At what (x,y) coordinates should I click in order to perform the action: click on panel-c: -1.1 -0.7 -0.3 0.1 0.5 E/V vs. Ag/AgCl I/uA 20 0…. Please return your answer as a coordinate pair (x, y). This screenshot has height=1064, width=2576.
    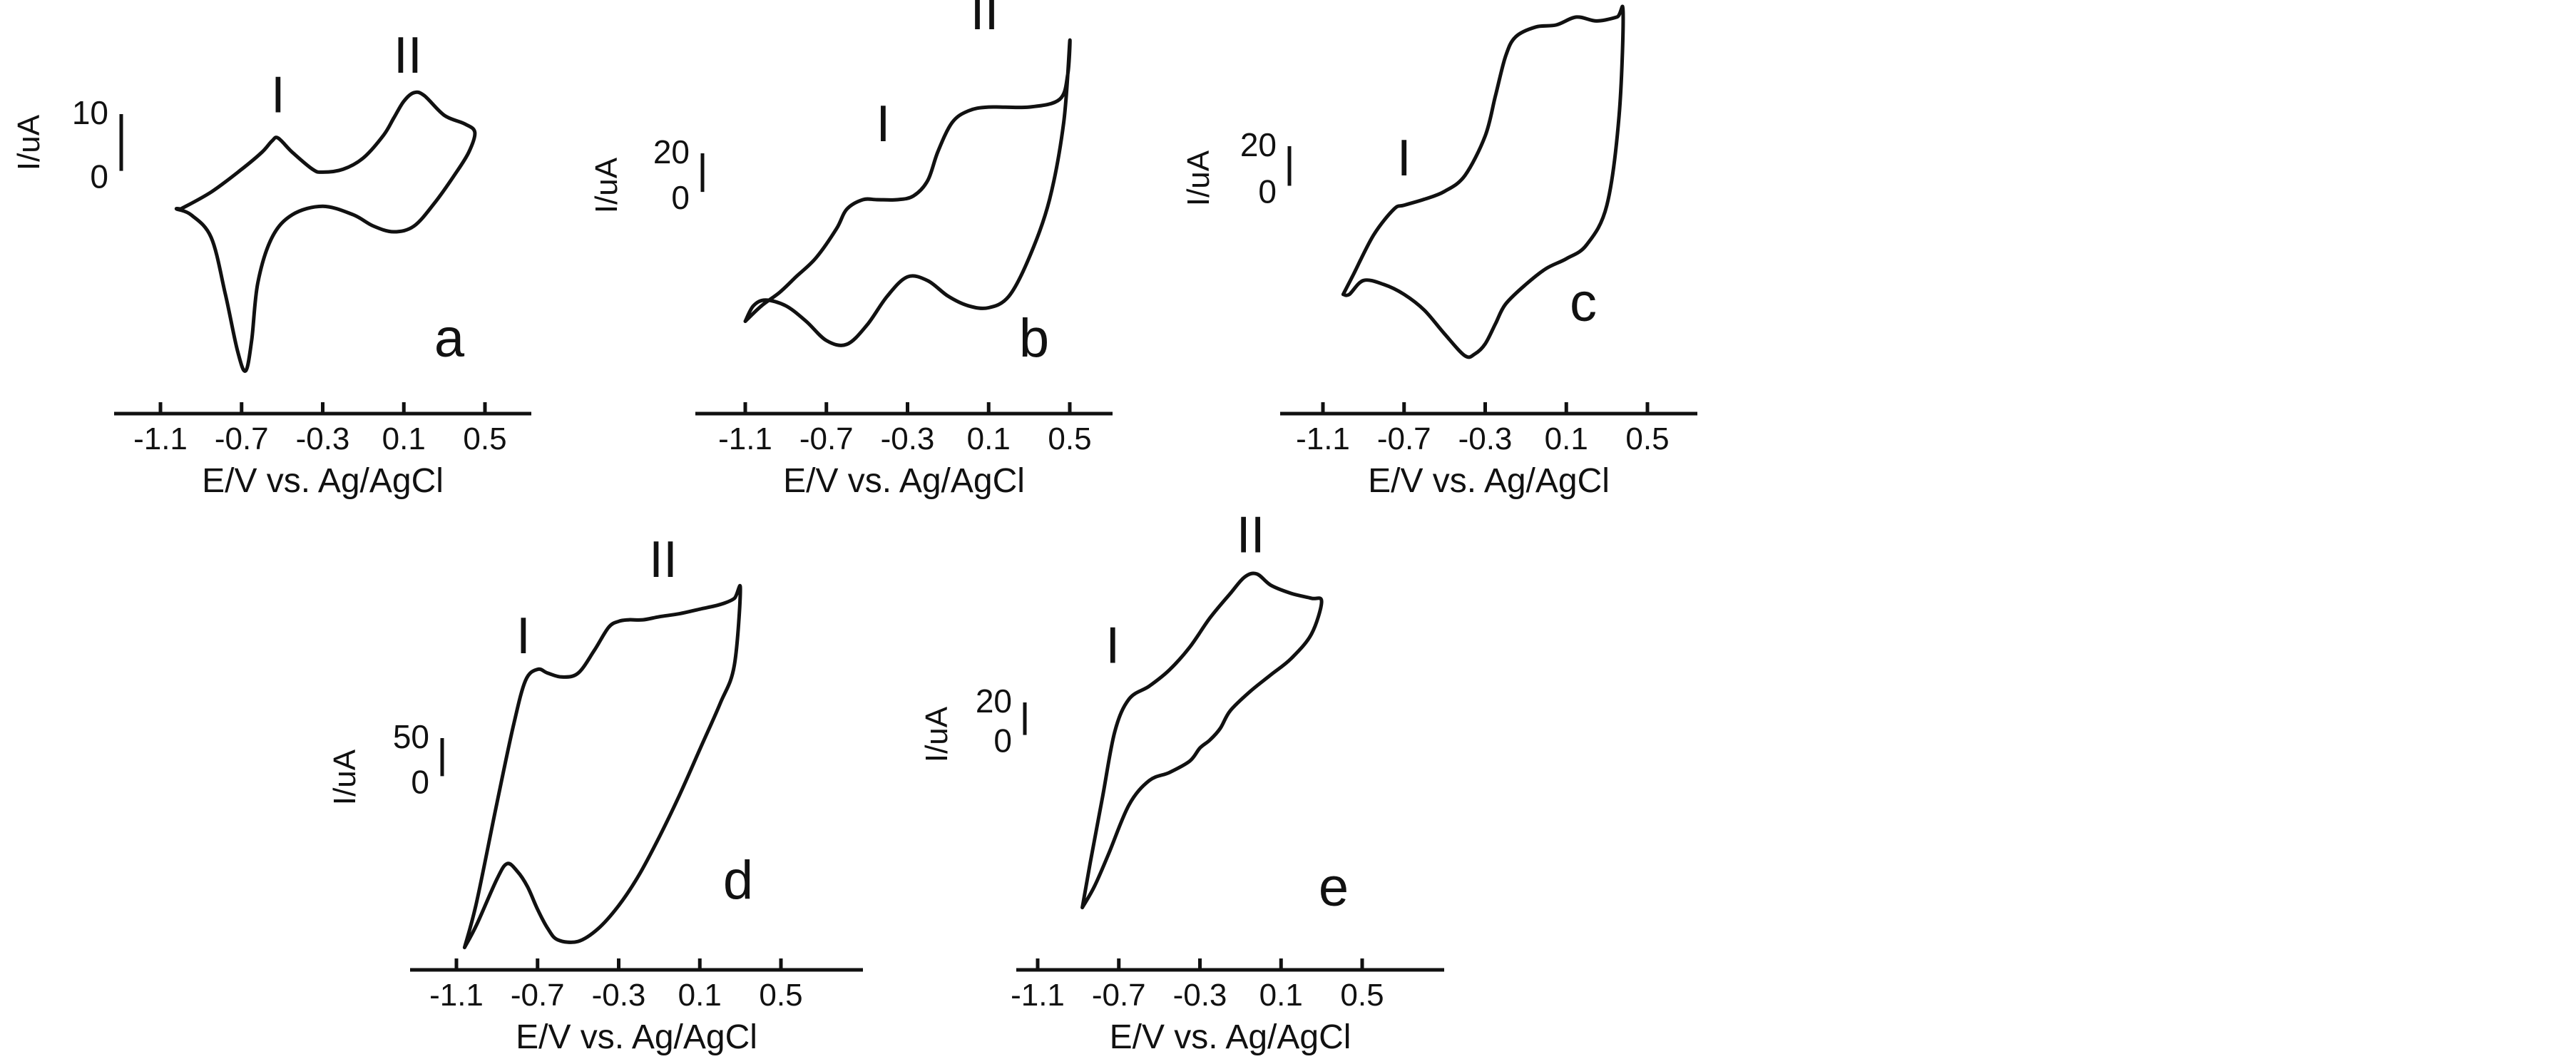
    Looking at the image, I should click on (1439, 250).